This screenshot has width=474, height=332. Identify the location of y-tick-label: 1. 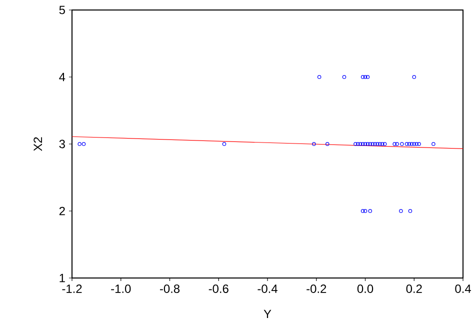
(62, 278).